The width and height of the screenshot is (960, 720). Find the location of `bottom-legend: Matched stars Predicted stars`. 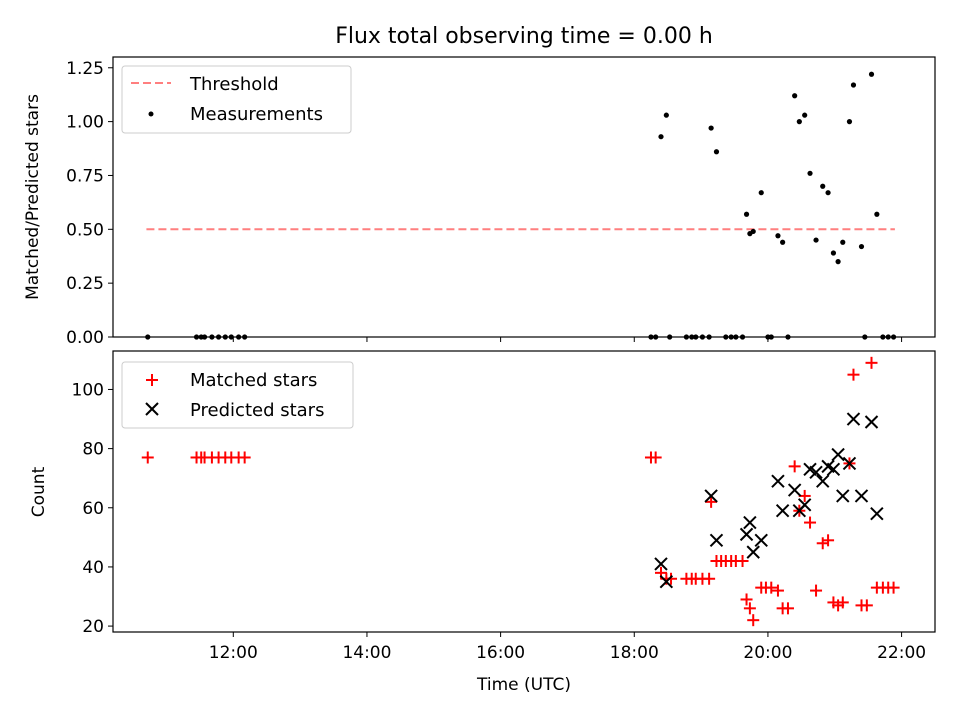

bottom-legend: Matched stars Predicted stars is located at coordinates (237, 395).